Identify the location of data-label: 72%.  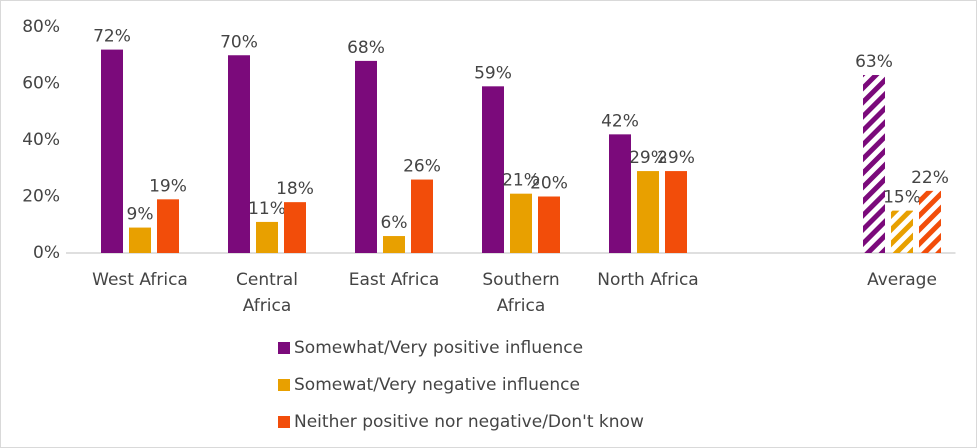
(112, 37).